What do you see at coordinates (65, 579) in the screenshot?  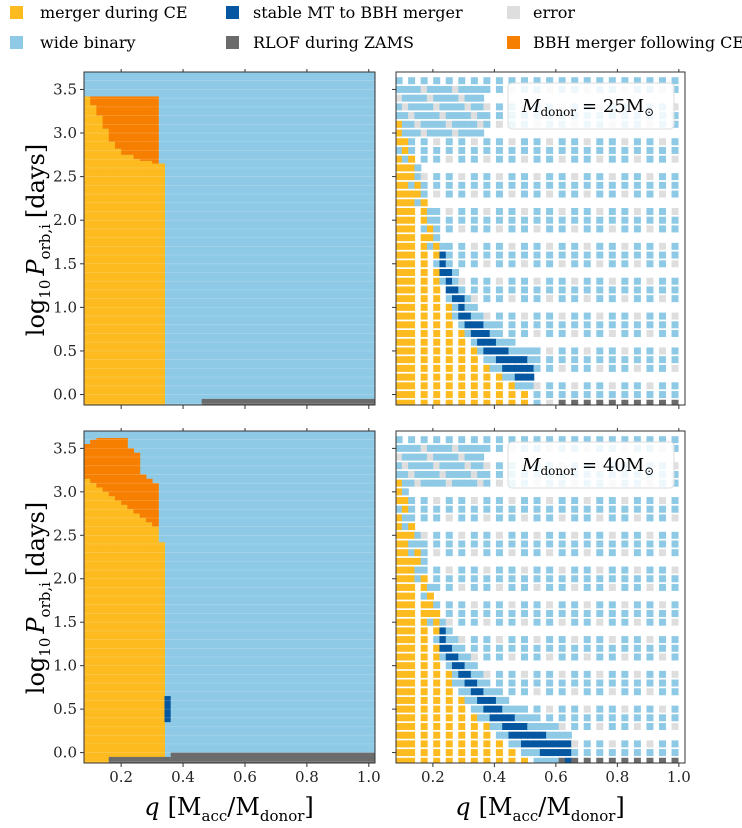 I see `y-tick-label: 2.0` at bounding box center [65, 579].